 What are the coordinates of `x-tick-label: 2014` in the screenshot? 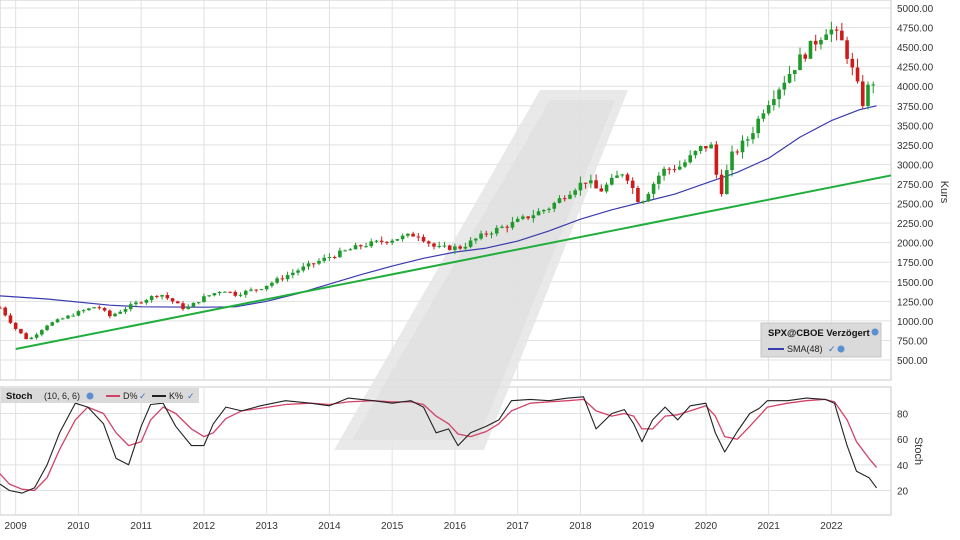 It's located at (329, 526).